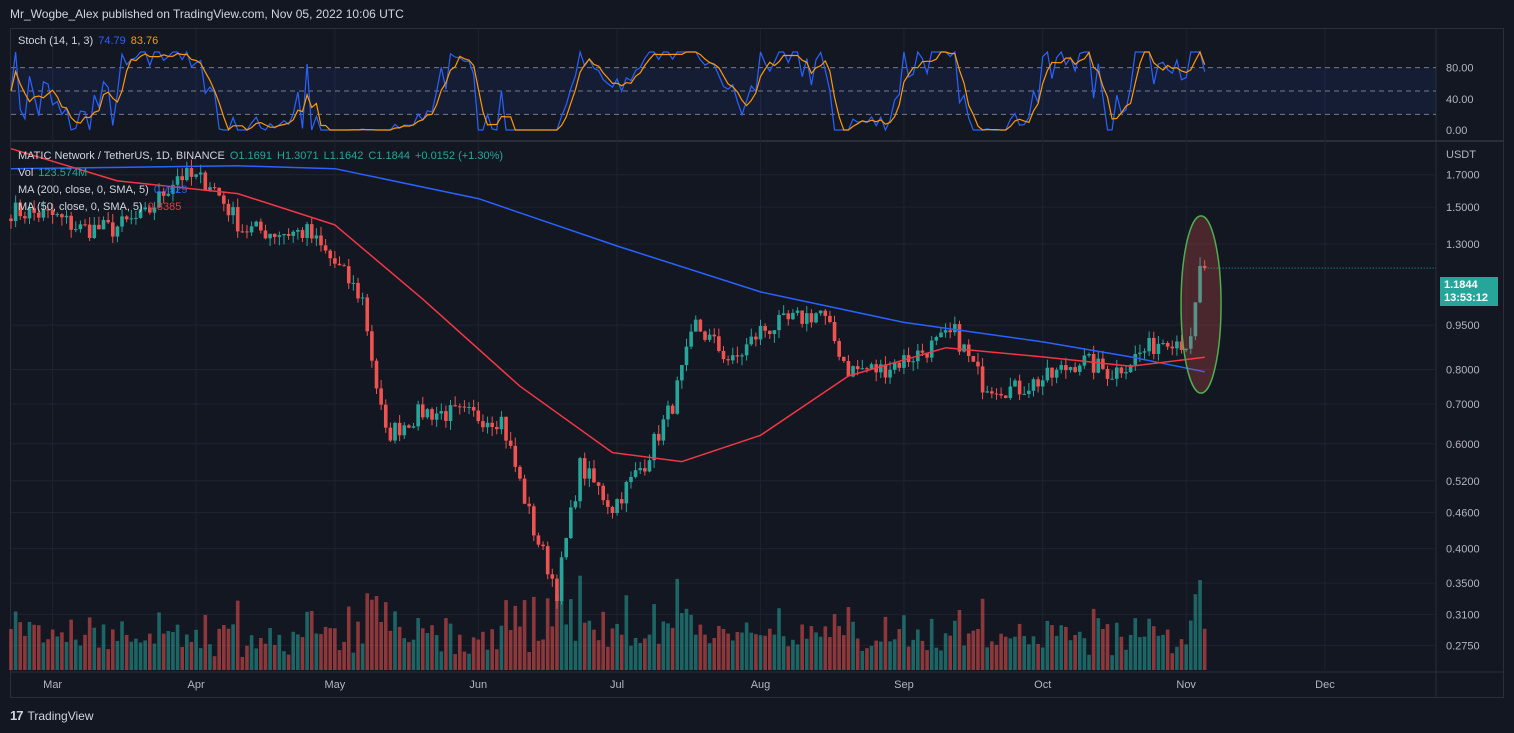  I want to click on time-tick-label: Nov, so click(1186, 685).